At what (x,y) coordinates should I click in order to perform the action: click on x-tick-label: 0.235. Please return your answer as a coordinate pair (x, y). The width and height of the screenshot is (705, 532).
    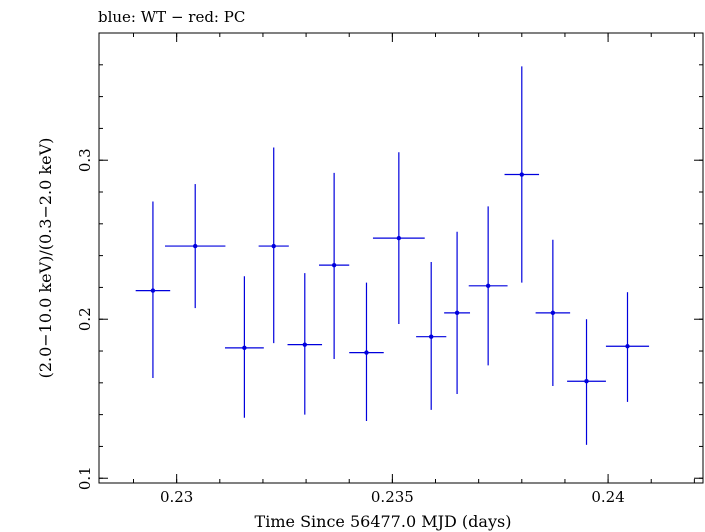
    Looking at the image, I should click on (392, 497).